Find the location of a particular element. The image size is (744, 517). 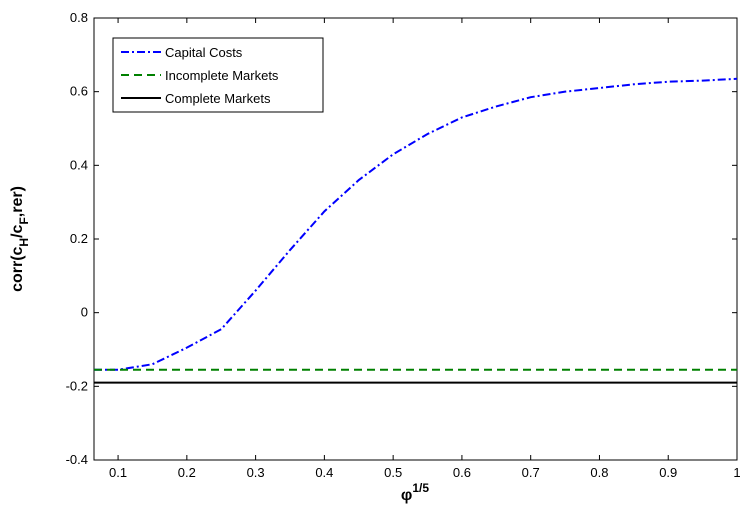

x-label-part: φ is located at coordinates (406, 495).